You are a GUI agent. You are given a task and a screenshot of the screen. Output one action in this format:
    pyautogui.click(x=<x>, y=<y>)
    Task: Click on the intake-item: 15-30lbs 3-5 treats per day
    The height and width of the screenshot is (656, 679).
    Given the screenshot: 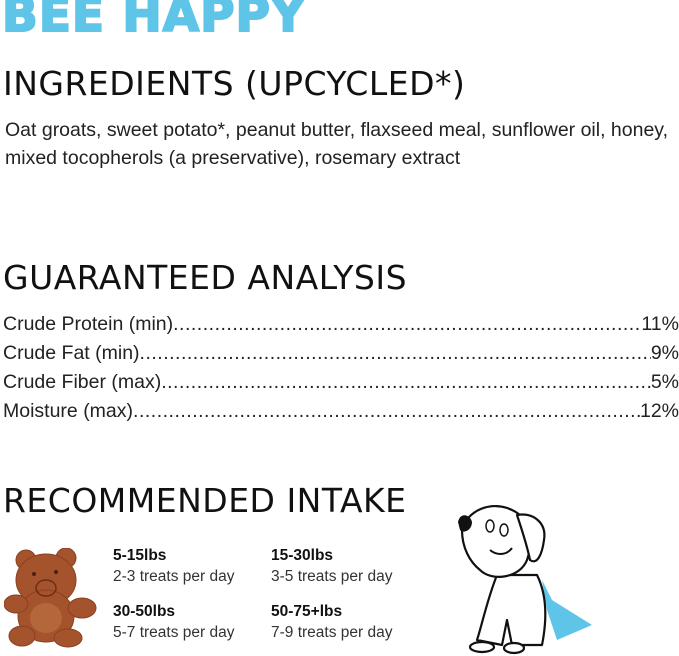 What is the action you would take?
    pyautogui.click(x=351, y=566)
    